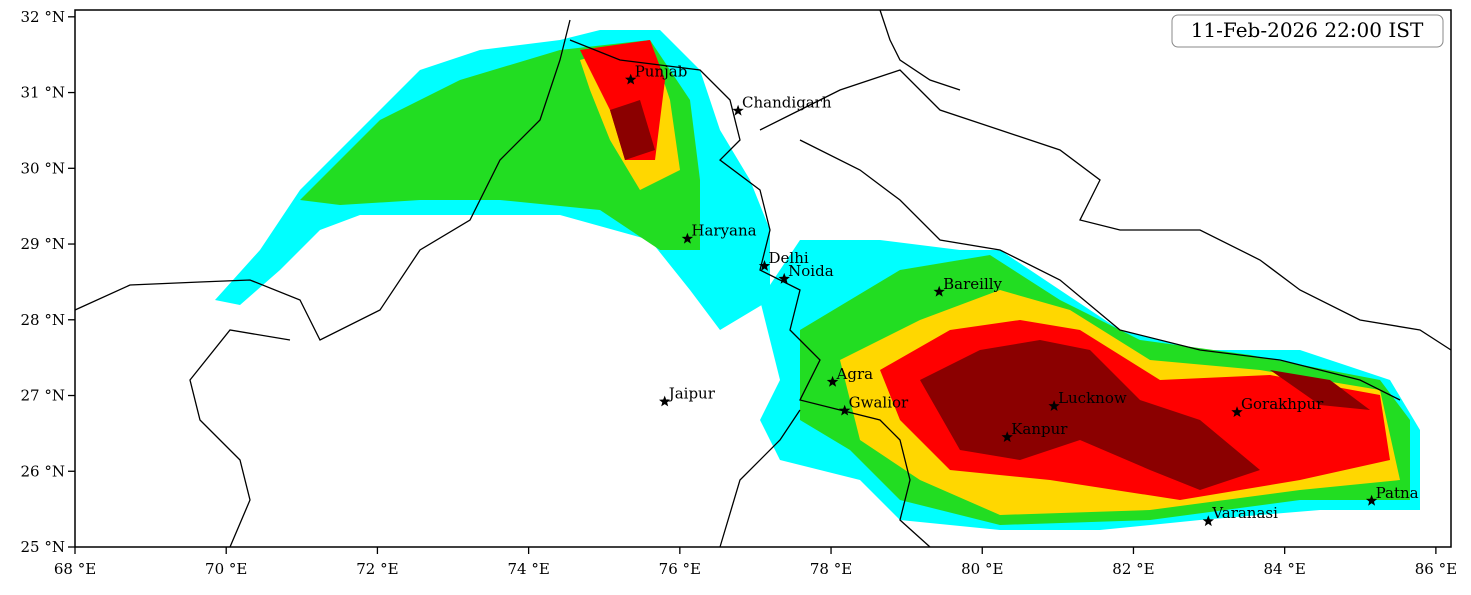 The image size is (1471, 595). I want to click on city-label: Agra, so click(855, 374).